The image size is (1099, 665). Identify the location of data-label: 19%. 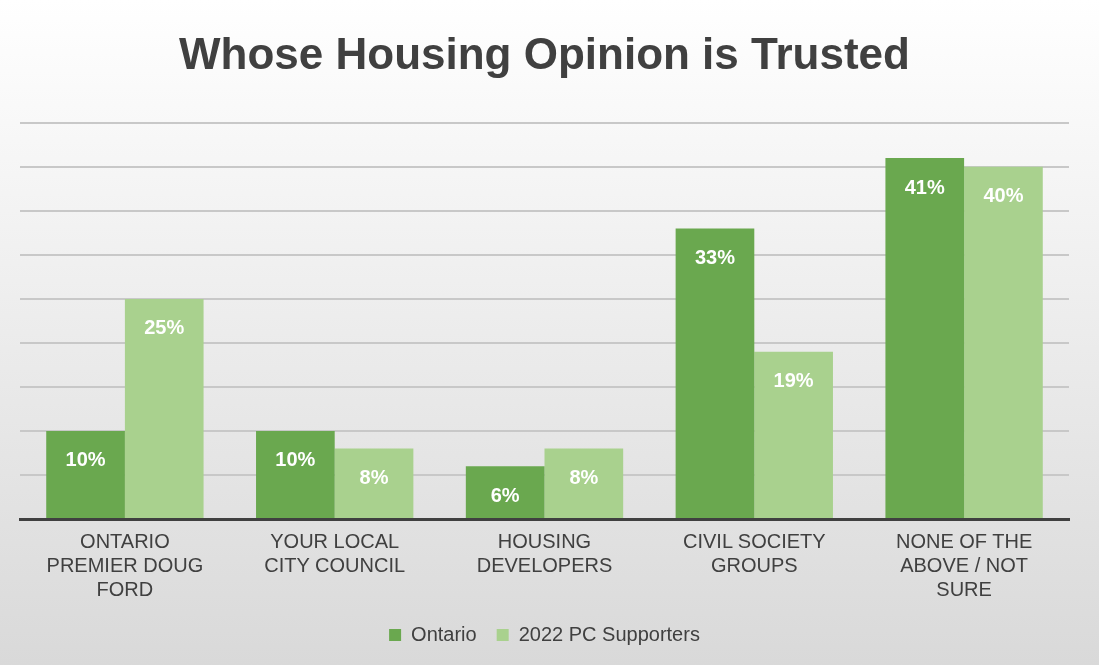
(793, 380).